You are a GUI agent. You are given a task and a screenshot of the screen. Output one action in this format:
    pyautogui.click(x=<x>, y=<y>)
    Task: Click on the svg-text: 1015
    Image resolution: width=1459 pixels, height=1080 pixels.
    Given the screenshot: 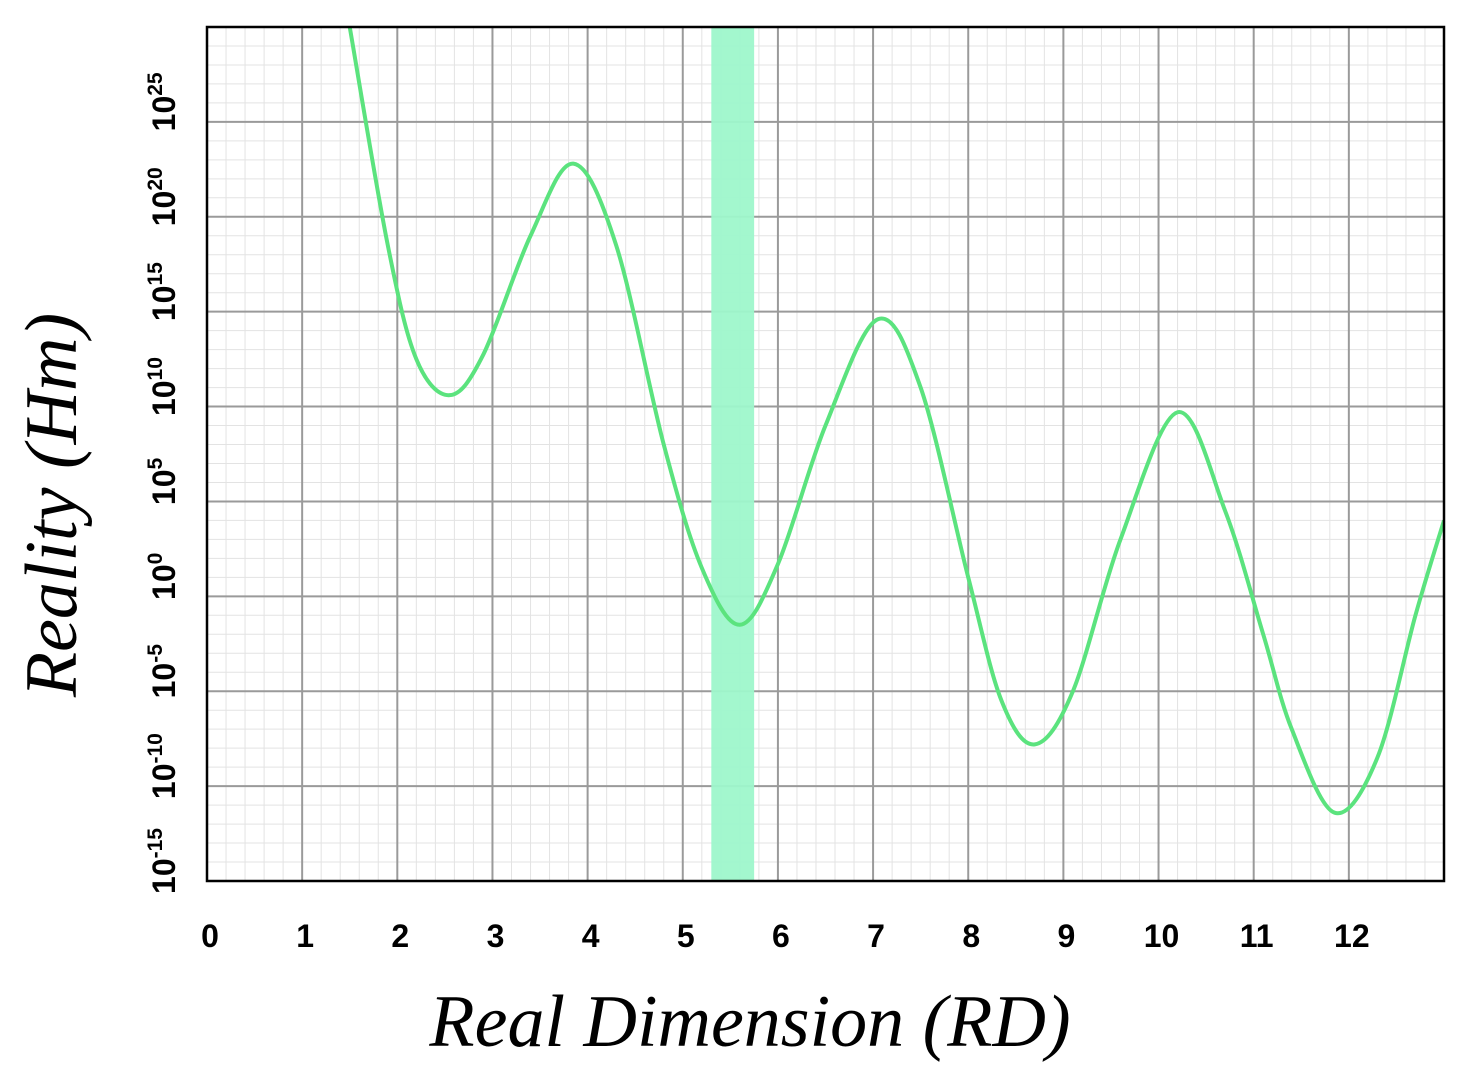 What is the action you would take?
    pyautogui.click(x=163, y=291)
    